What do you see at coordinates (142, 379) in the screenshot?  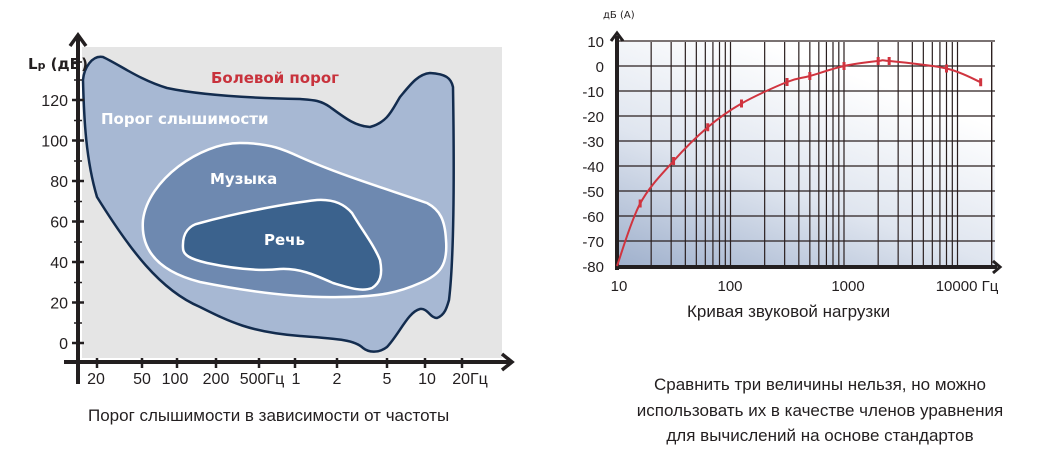 I see `x-tick-label: 50` at bounding box center [142, 379].